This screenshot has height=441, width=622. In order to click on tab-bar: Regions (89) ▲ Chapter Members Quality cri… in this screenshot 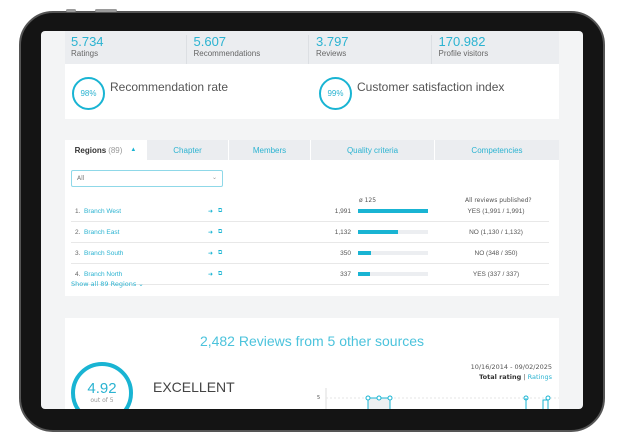, I will do `click(312, 150)`.